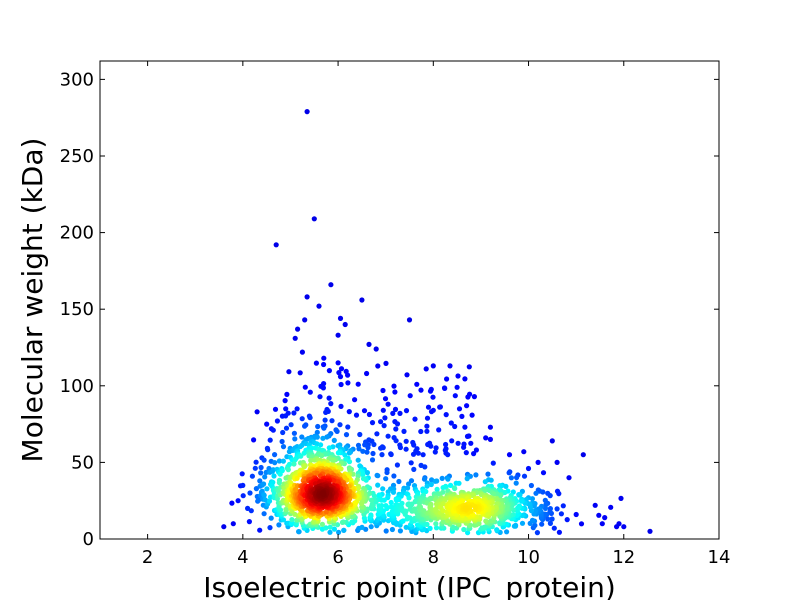 This screenshot has width=800, height=600. I want to click on x-tick-label: 12, so click(623, 557).